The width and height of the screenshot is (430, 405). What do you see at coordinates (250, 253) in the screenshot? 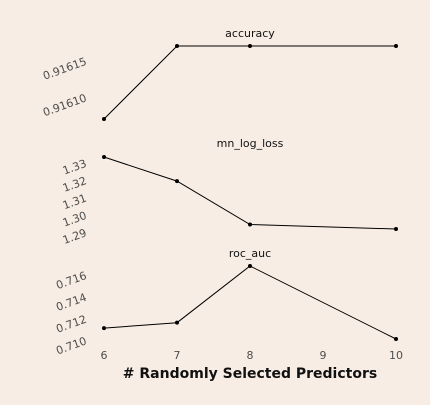
I see `panel-title: roc_auc` at bounding box center [250, 253].